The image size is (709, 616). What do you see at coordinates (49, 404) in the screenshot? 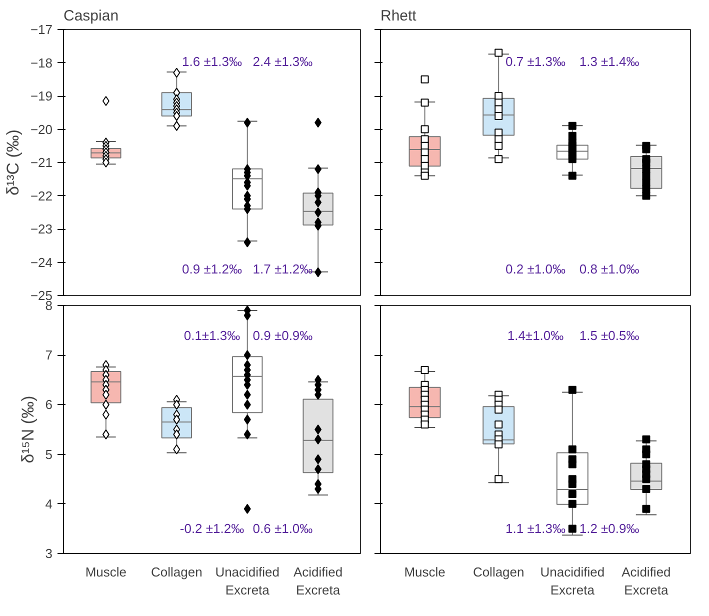
I see `y-tick-label: 6` at bounding box center [49, 404].